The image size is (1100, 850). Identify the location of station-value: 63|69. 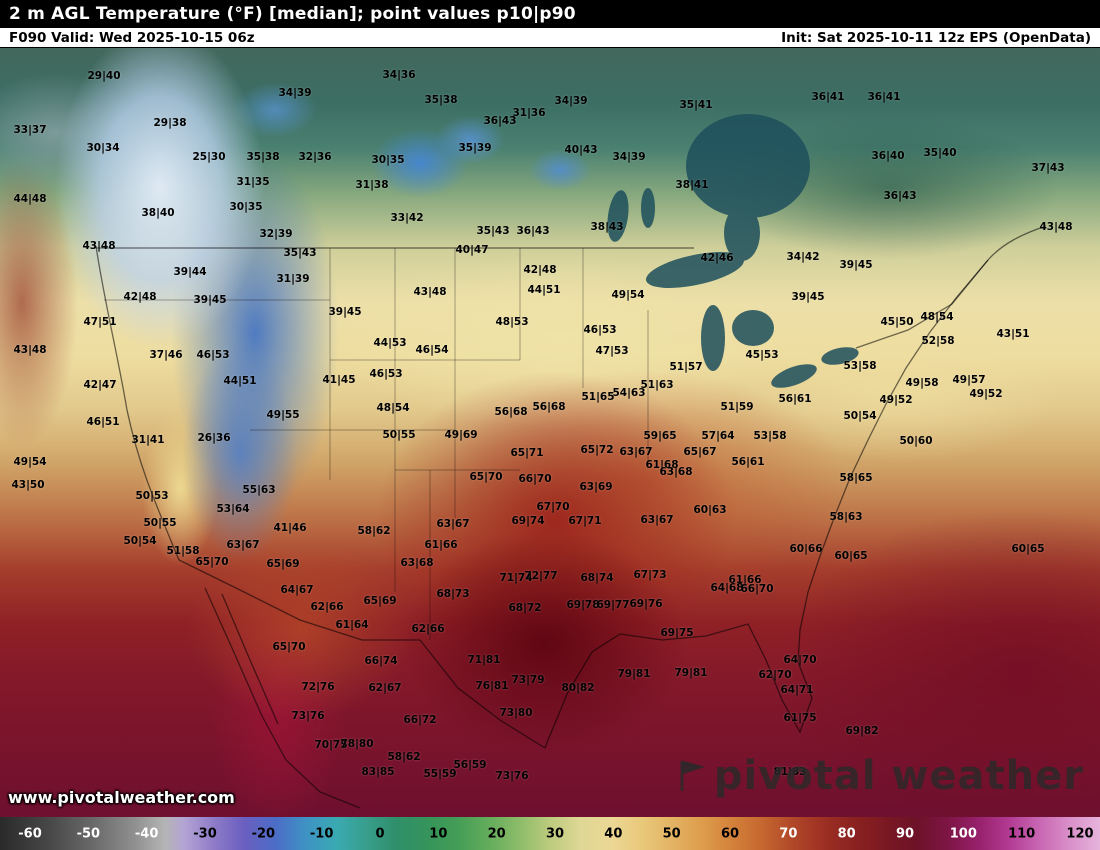
(596, 486).